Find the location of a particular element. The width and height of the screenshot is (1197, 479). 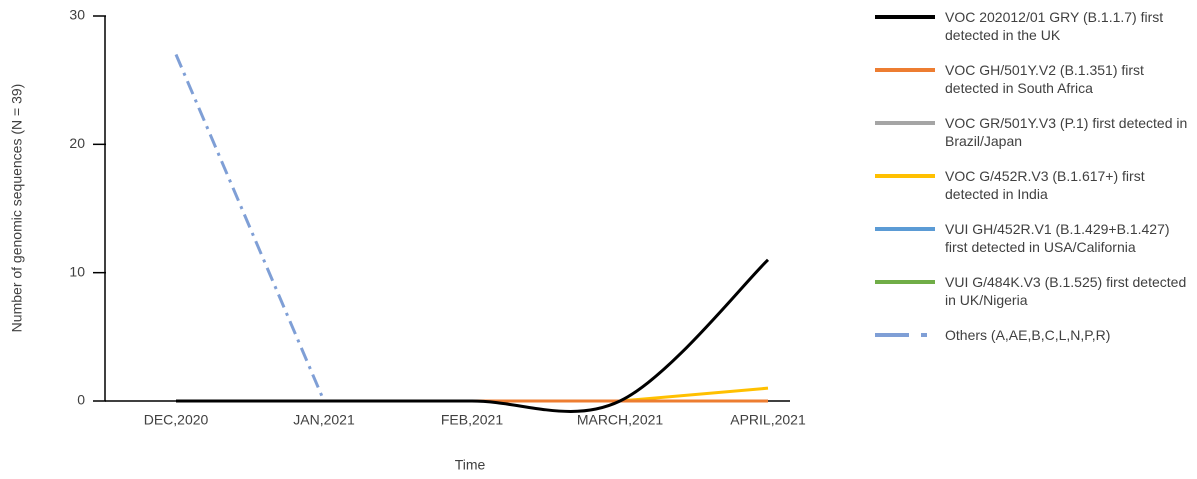

legend-entry: Others (A,AE,B,C,L,N,P,R) is located at coordinates (1033, 335).